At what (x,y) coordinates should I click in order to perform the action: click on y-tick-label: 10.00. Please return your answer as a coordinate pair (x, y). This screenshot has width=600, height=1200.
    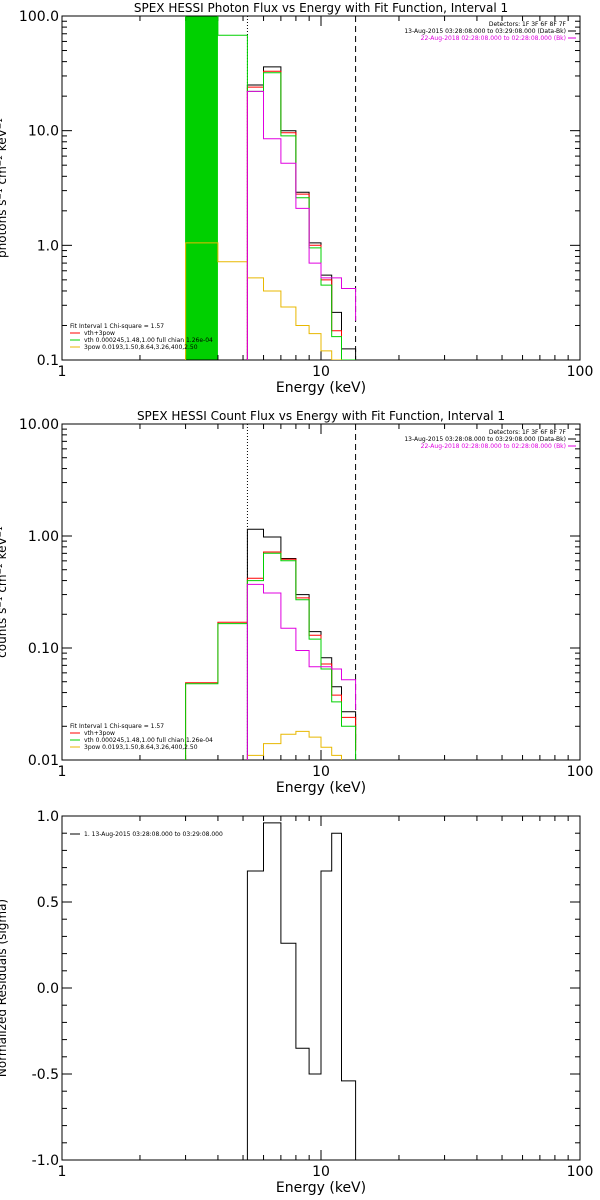
    Looking at the image, I should click on (39, 425).